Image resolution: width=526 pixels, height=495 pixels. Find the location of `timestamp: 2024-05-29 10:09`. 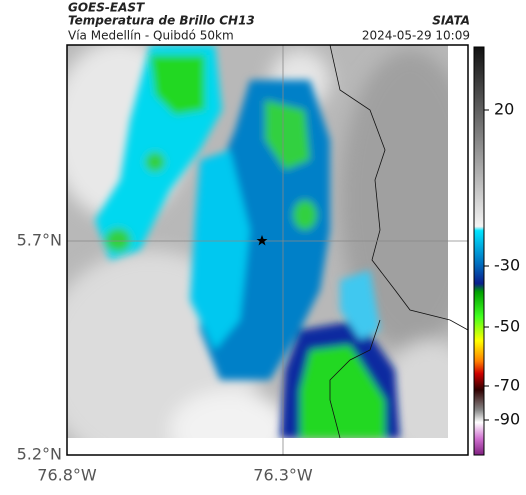

timestamp: 2024-05-29 10:09 is located at coordinates (416, 36).